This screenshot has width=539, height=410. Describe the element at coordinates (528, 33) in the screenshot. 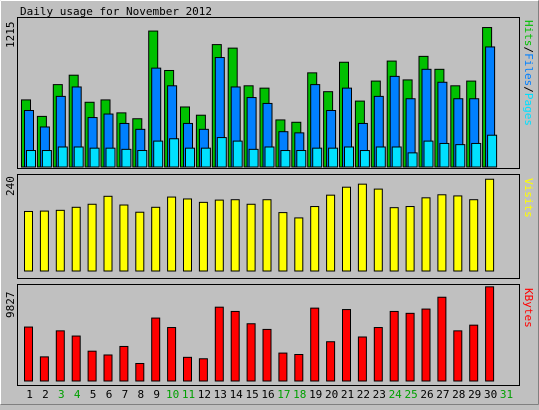

I see `legend-hits: Hits` at that location.